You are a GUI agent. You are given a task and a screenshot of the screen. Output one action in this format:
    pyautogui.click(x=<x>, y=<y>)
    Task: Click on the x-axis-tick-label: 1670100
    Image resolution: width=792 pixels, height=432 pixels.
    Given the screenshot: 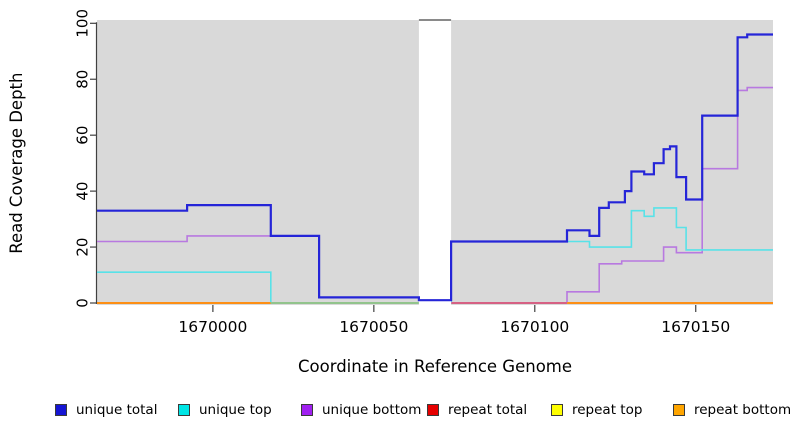 What is the action you would take?
    pyautogui.click(x=534, y=327)
    